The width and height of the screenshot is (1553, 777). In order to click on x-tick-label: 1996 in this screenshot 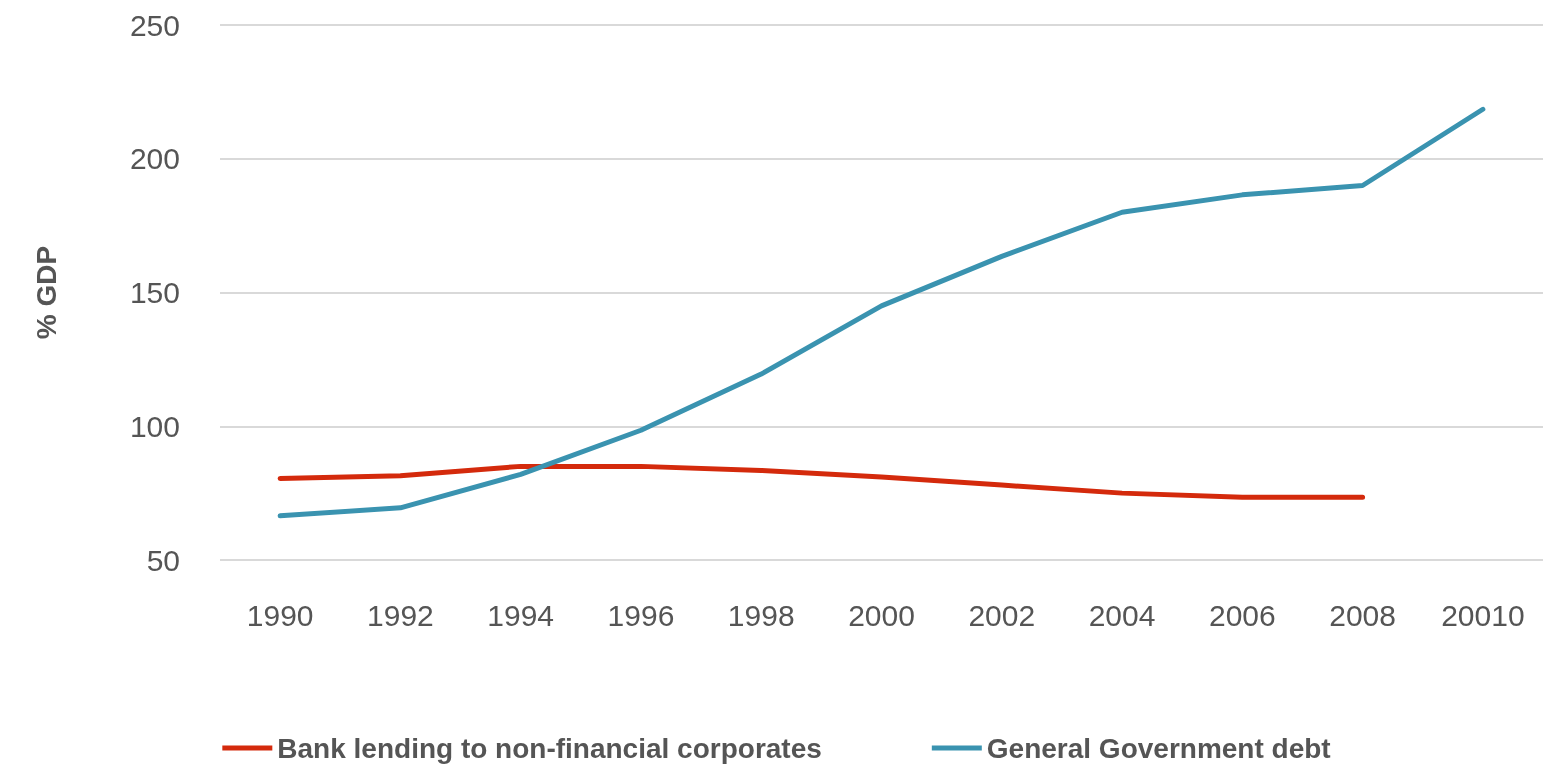, I will do `click(641, 615)`.